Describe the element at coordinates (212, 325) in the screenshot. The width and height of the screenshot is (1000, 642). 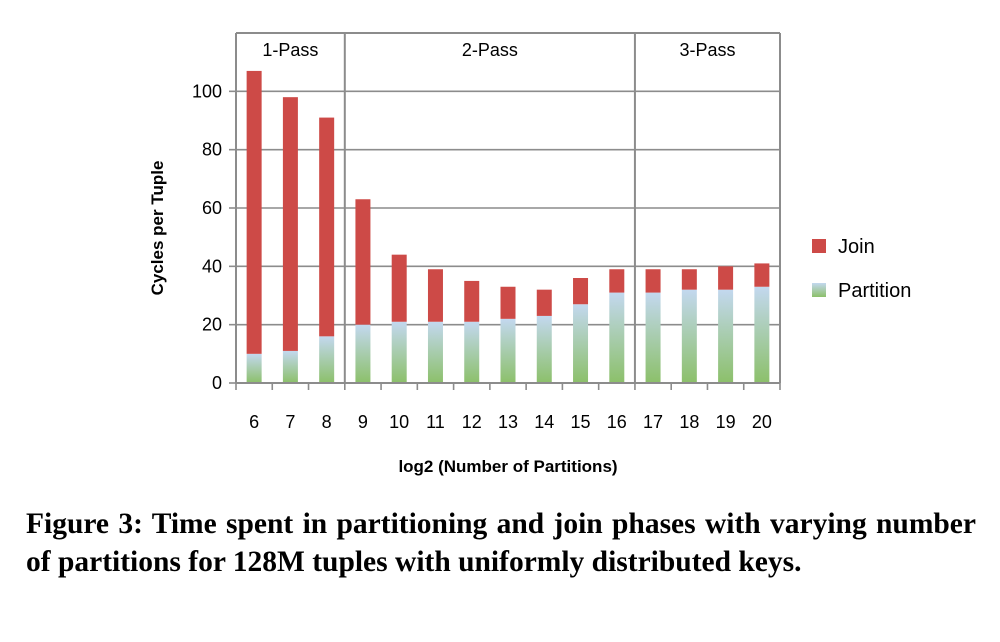
I see `y-tick-label: 20` at that location.